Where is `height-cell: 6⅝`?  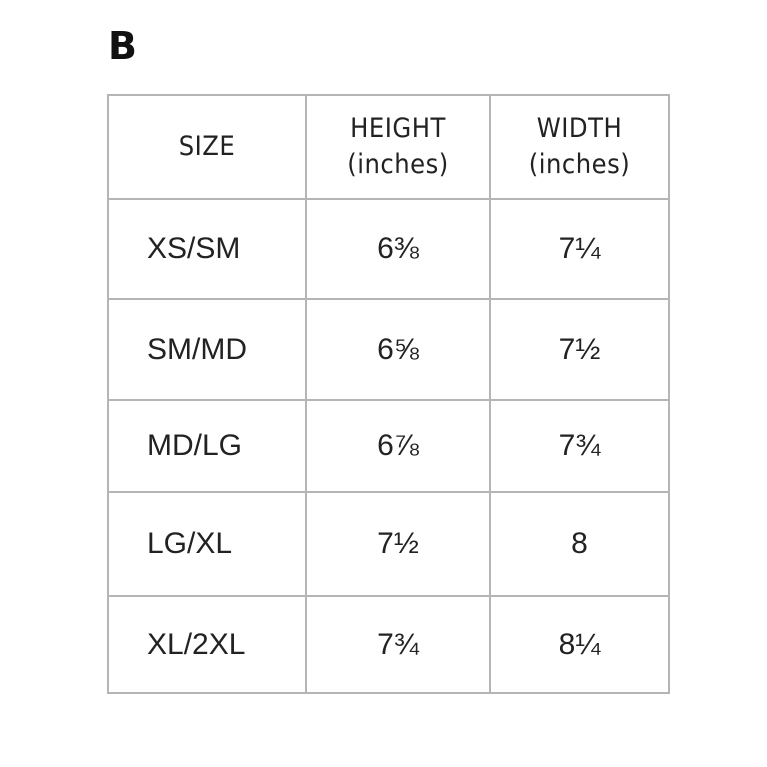
height-cell: 6⅝ is located at coordinates (398, 349).